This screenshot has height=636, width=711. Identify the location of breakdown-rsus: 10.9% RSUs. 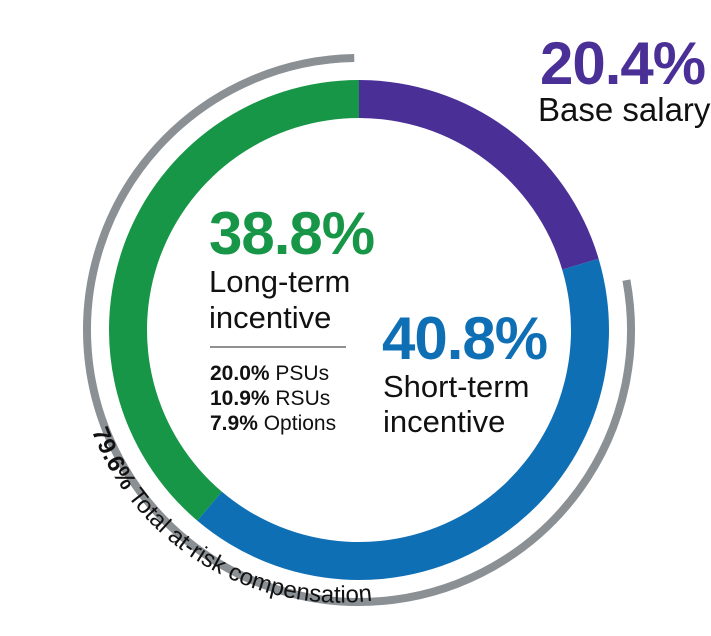
(270, 398).